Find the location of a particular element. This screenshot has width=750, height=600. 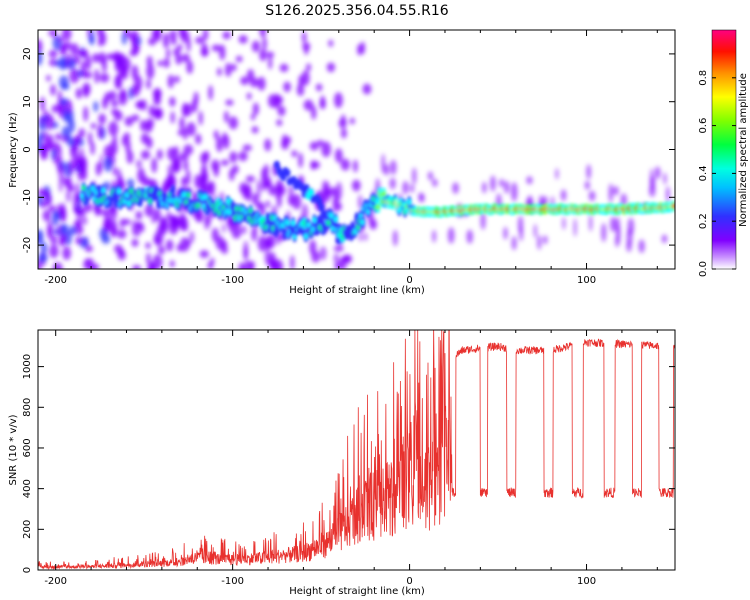

spectrogram-y-label: Frequency (Hz) is located at coordinates (13, 150).